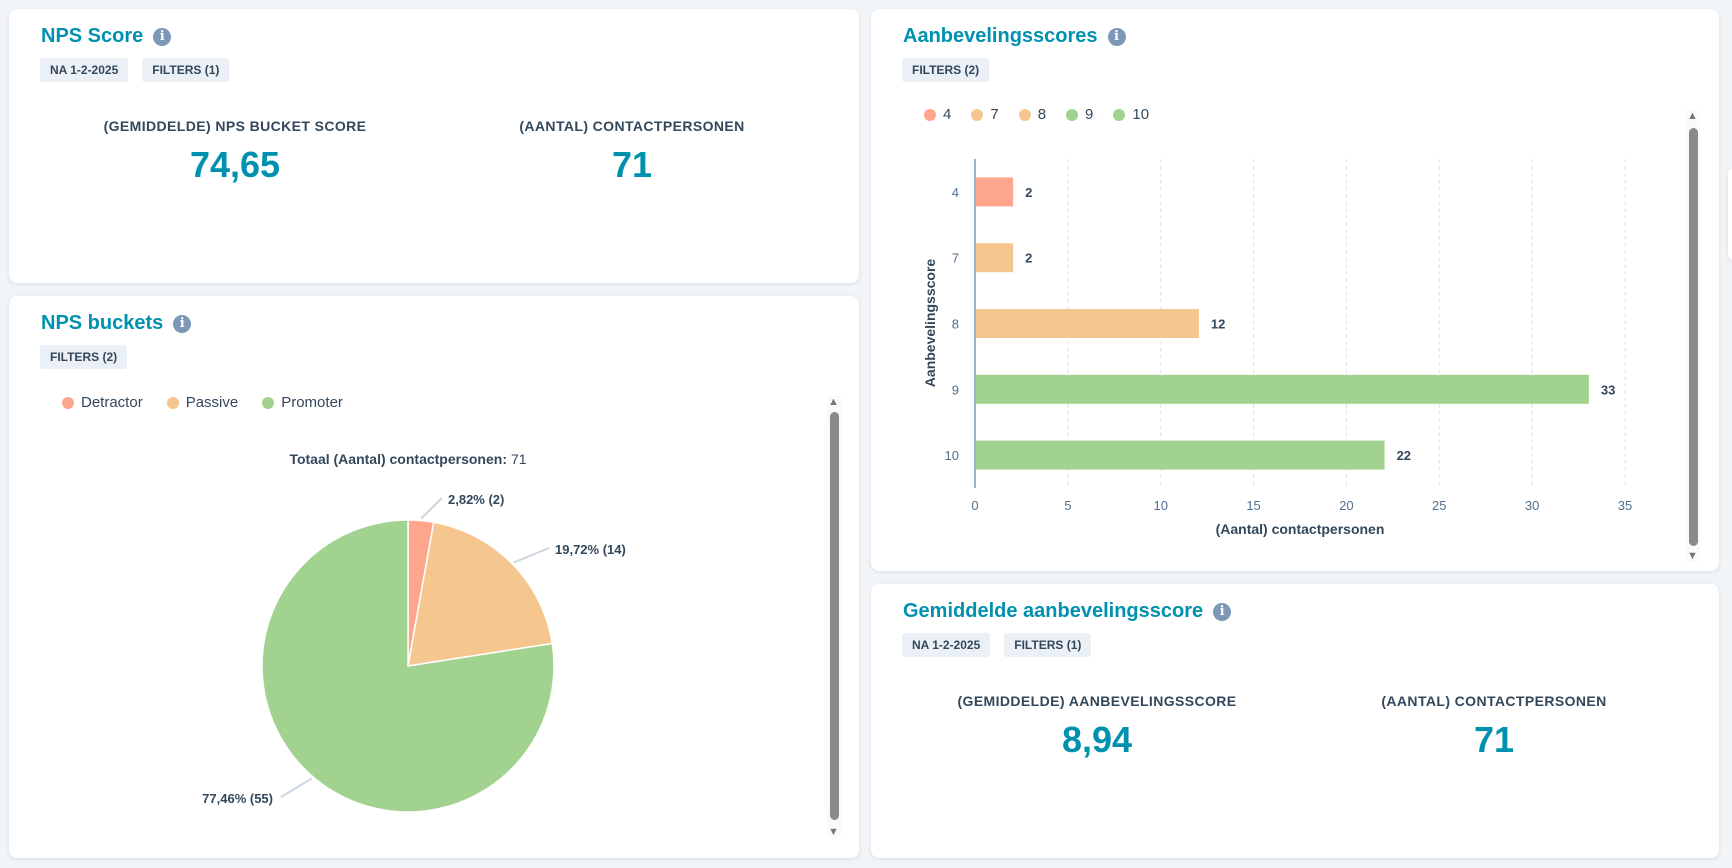  Describe the element at coordinates (985, 114) in the screenshot. I see `legend-item-7: 7` at that location.